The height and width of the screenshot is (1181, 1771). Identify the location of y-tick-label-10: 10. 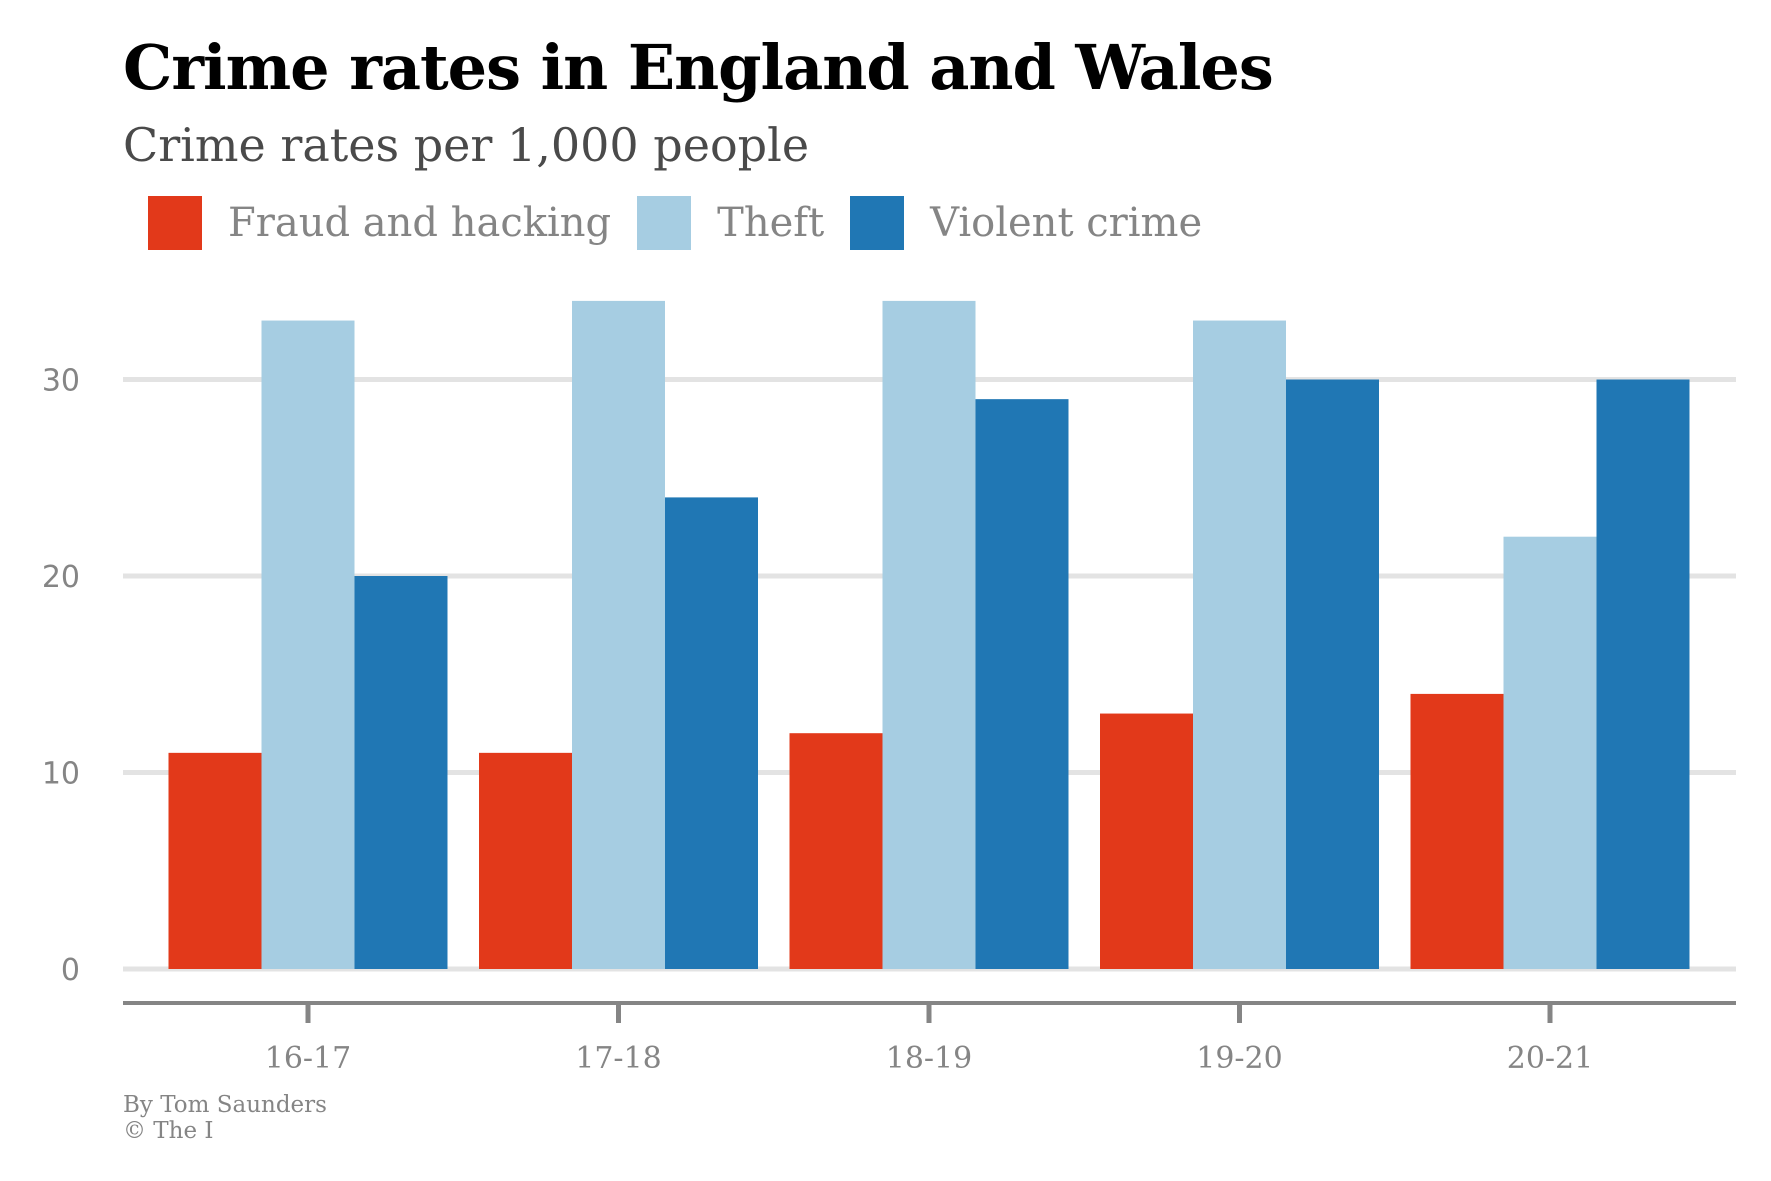
(61, 774).